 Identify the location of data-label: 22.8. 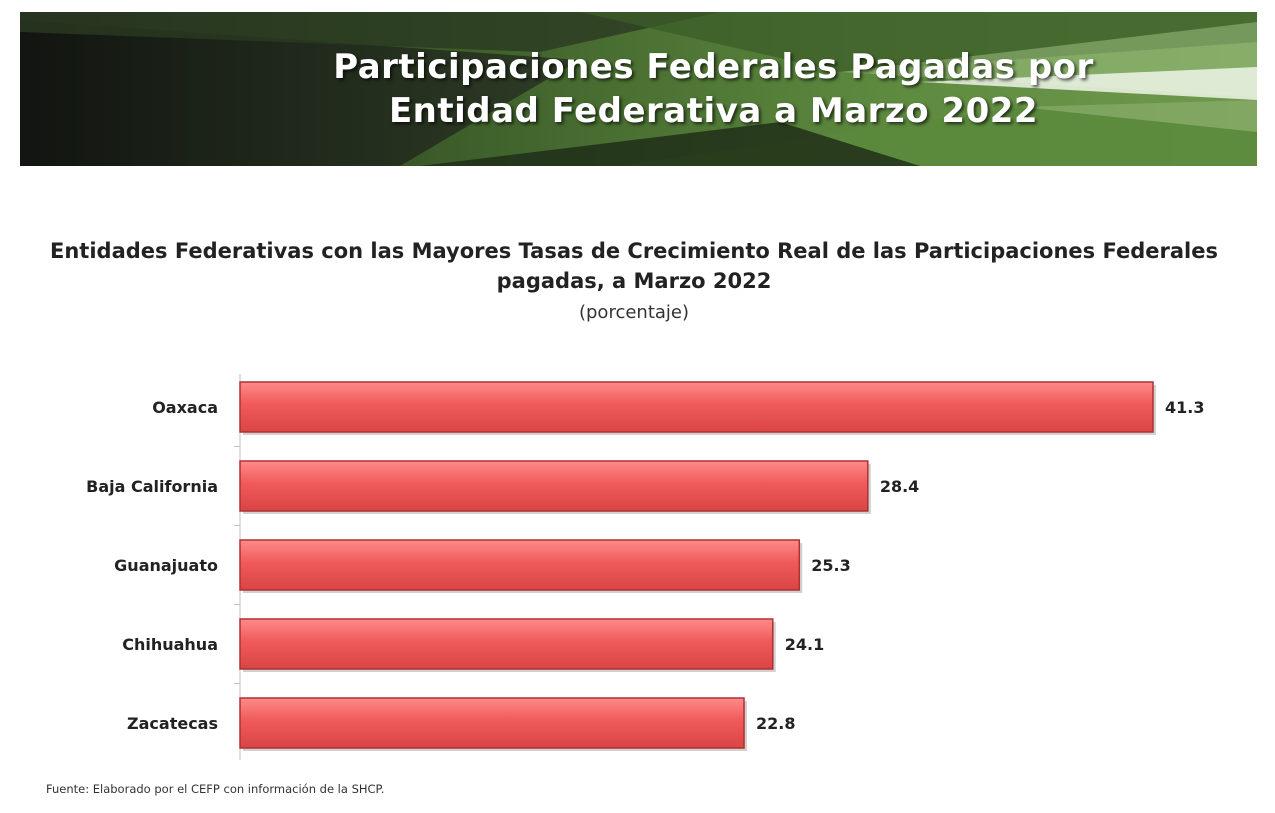
(775, 723).